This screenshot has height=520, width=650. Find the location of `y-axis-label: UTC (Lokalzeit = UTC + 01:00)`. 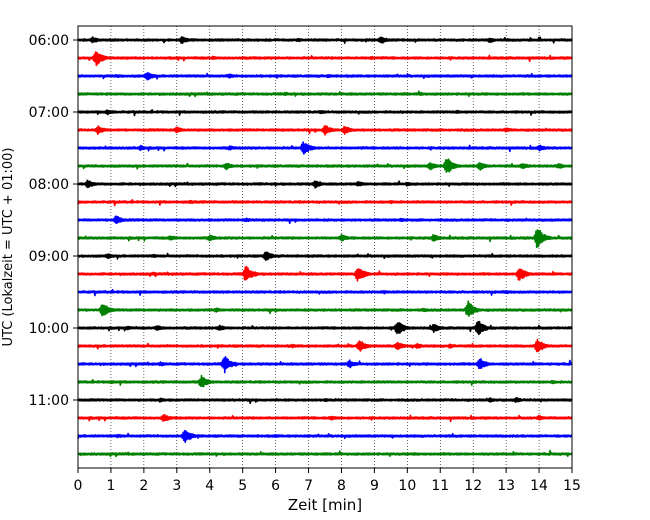

y-axis-label: UTC (Lokalzeit = UTC + 01:00) is located at coordinates (8, 247).